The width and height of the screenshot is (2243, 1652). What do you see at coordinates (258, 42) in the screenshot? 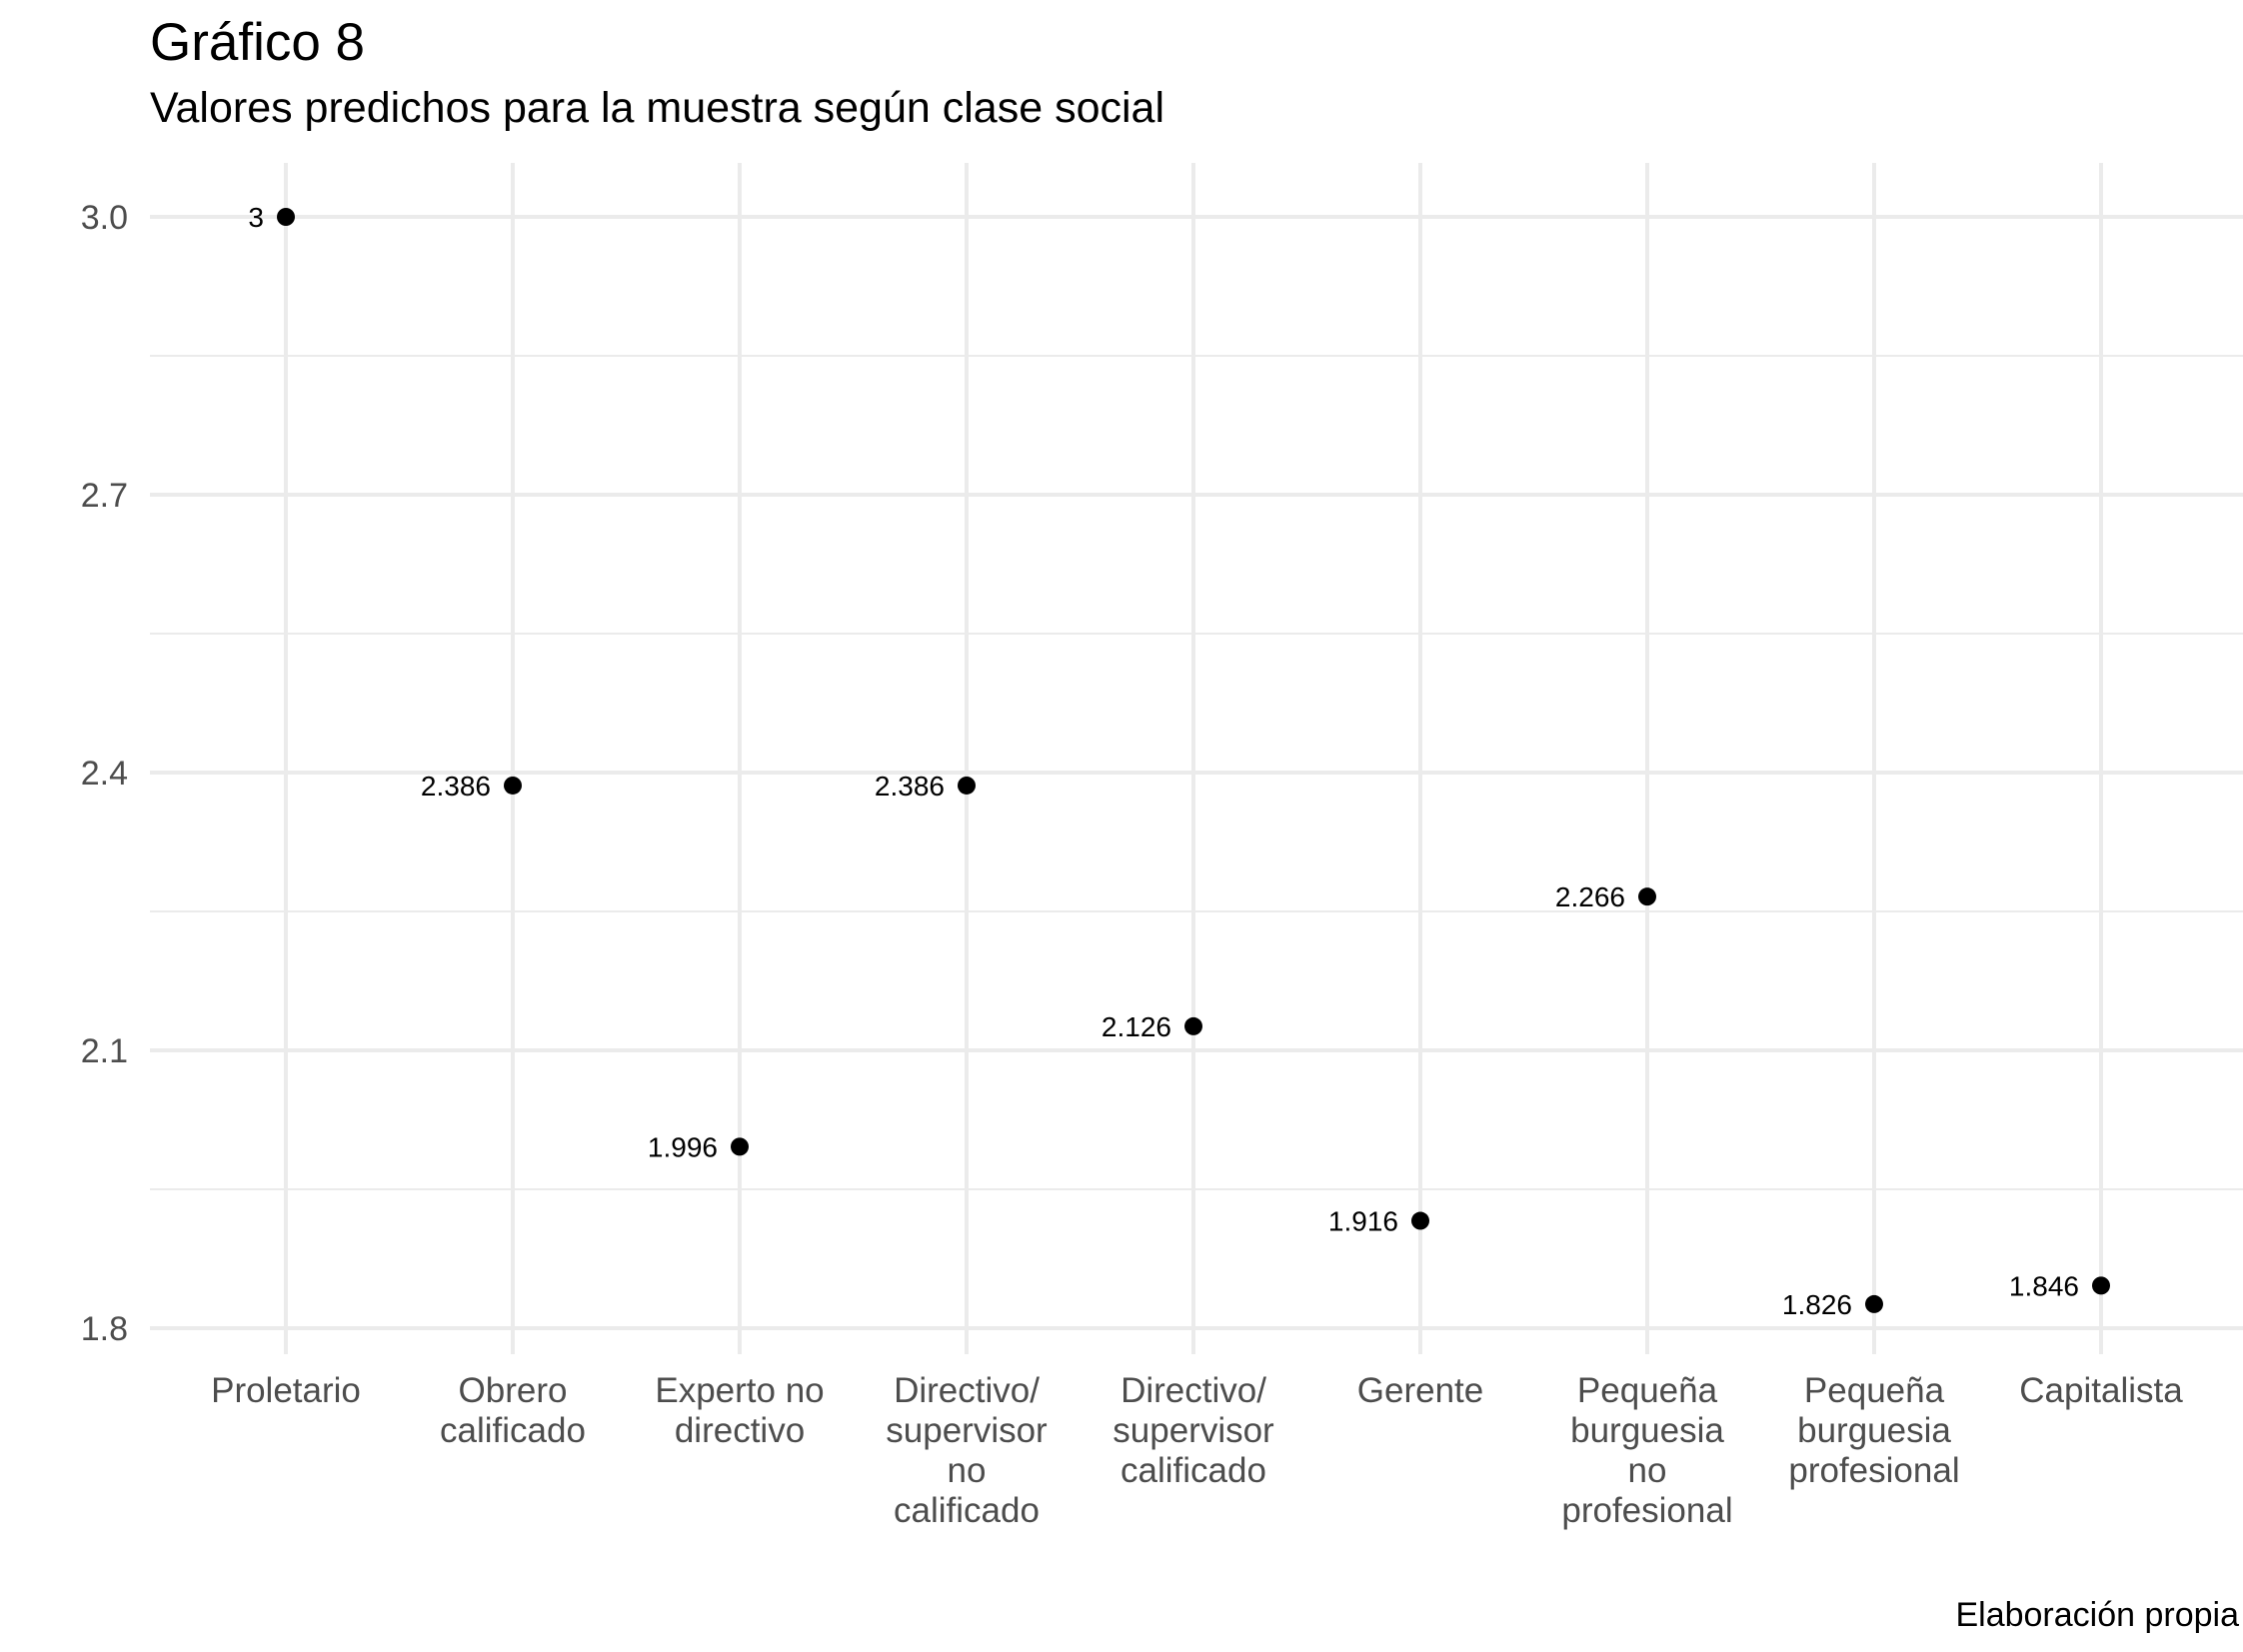
I see `chart-title: Gráfico 8` at bounding box center [258, 42].